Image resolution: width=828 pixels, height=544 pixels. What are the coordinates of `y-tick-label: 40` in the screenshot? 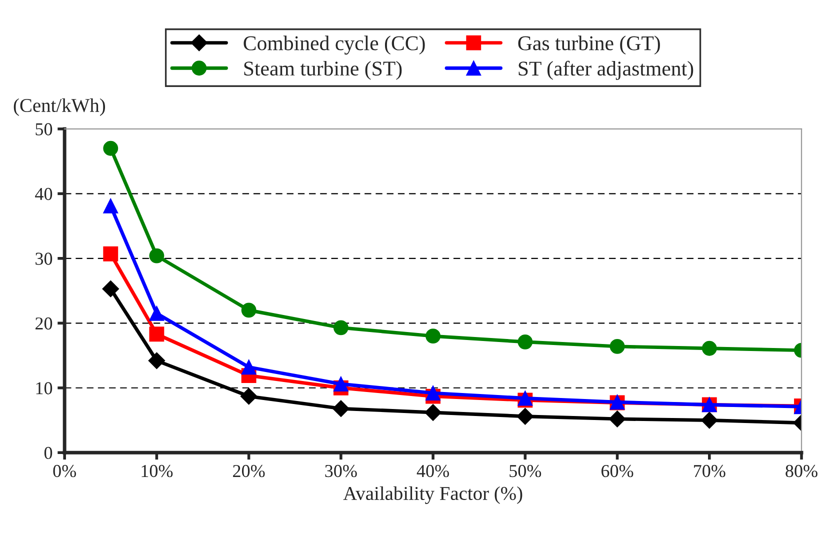 It's located at (43, 194).